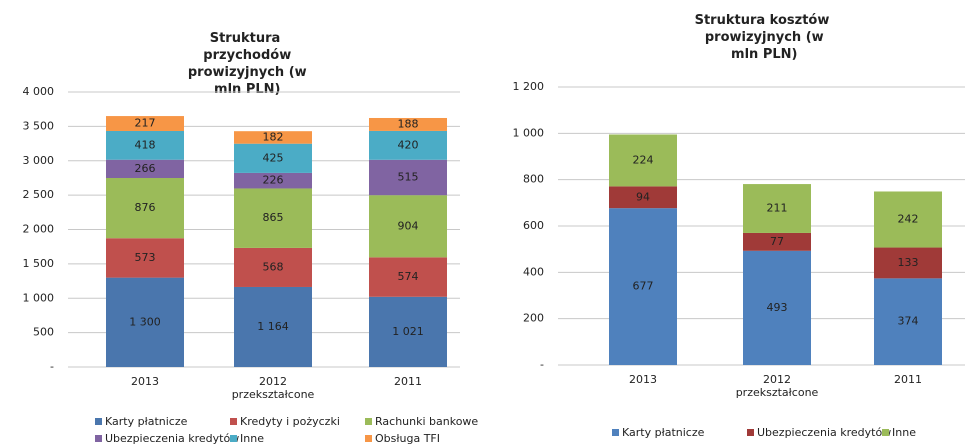 This screenshot has width=974, height=447. I want to click on data-label: 224, so click(643, 159).